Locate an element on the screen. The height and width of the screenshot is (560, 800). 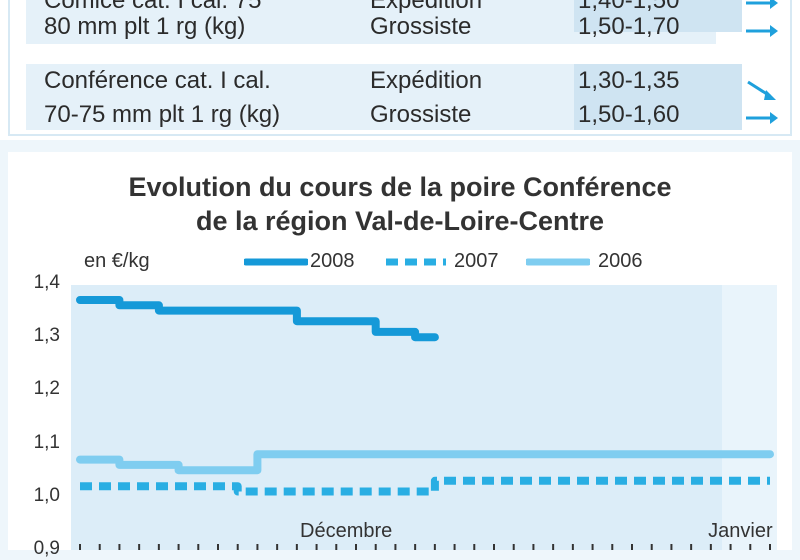
y-tick-label: 1,1 is located at coordinates (46, 442).